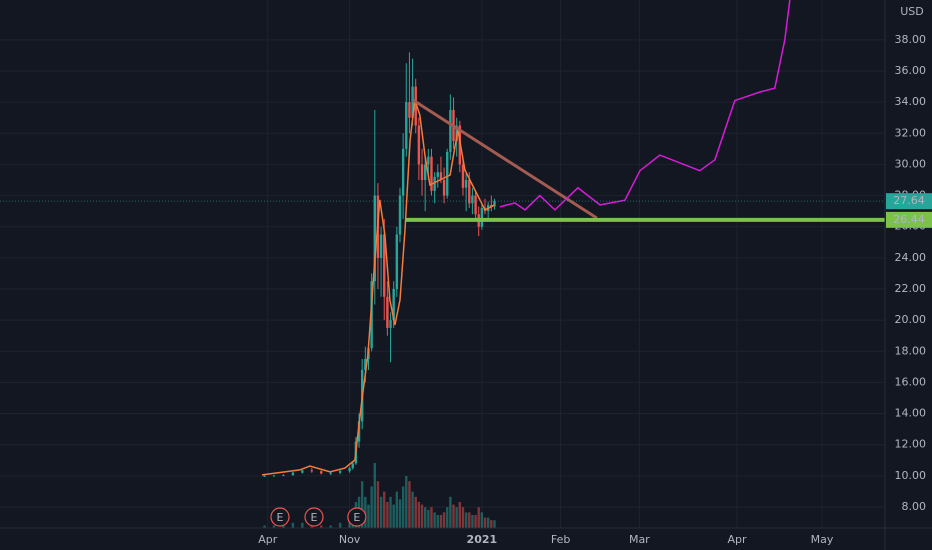 The height and width of the screenshot is (550, 932). I want to click on y-tick-label: 34.00, so click(911, 101).